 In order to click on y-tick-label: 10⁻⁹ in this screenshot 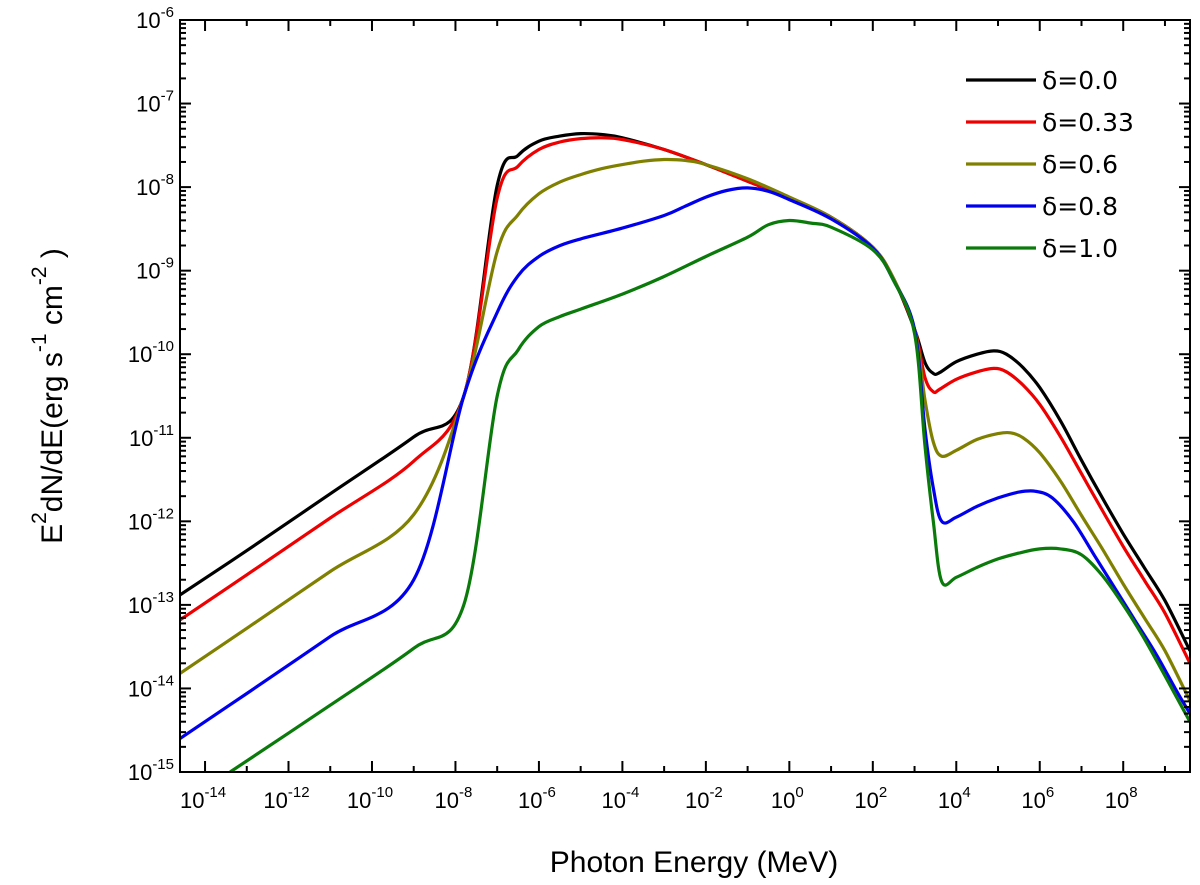, I will do `click(155, 269)`.